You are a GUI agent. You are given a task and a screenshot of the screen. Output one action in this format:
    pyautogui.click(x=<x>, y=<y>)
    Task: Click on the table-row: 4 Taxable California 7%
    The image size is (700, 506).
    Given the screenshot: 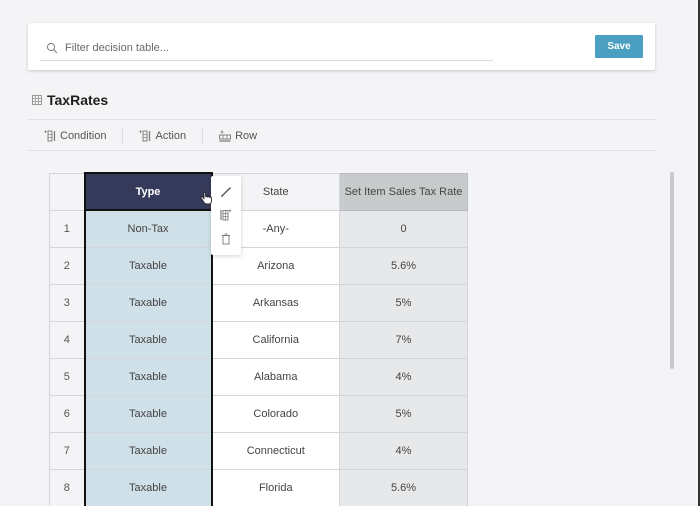 What is the action you would take?
    pyautogui.click(x=258, y=339)
    